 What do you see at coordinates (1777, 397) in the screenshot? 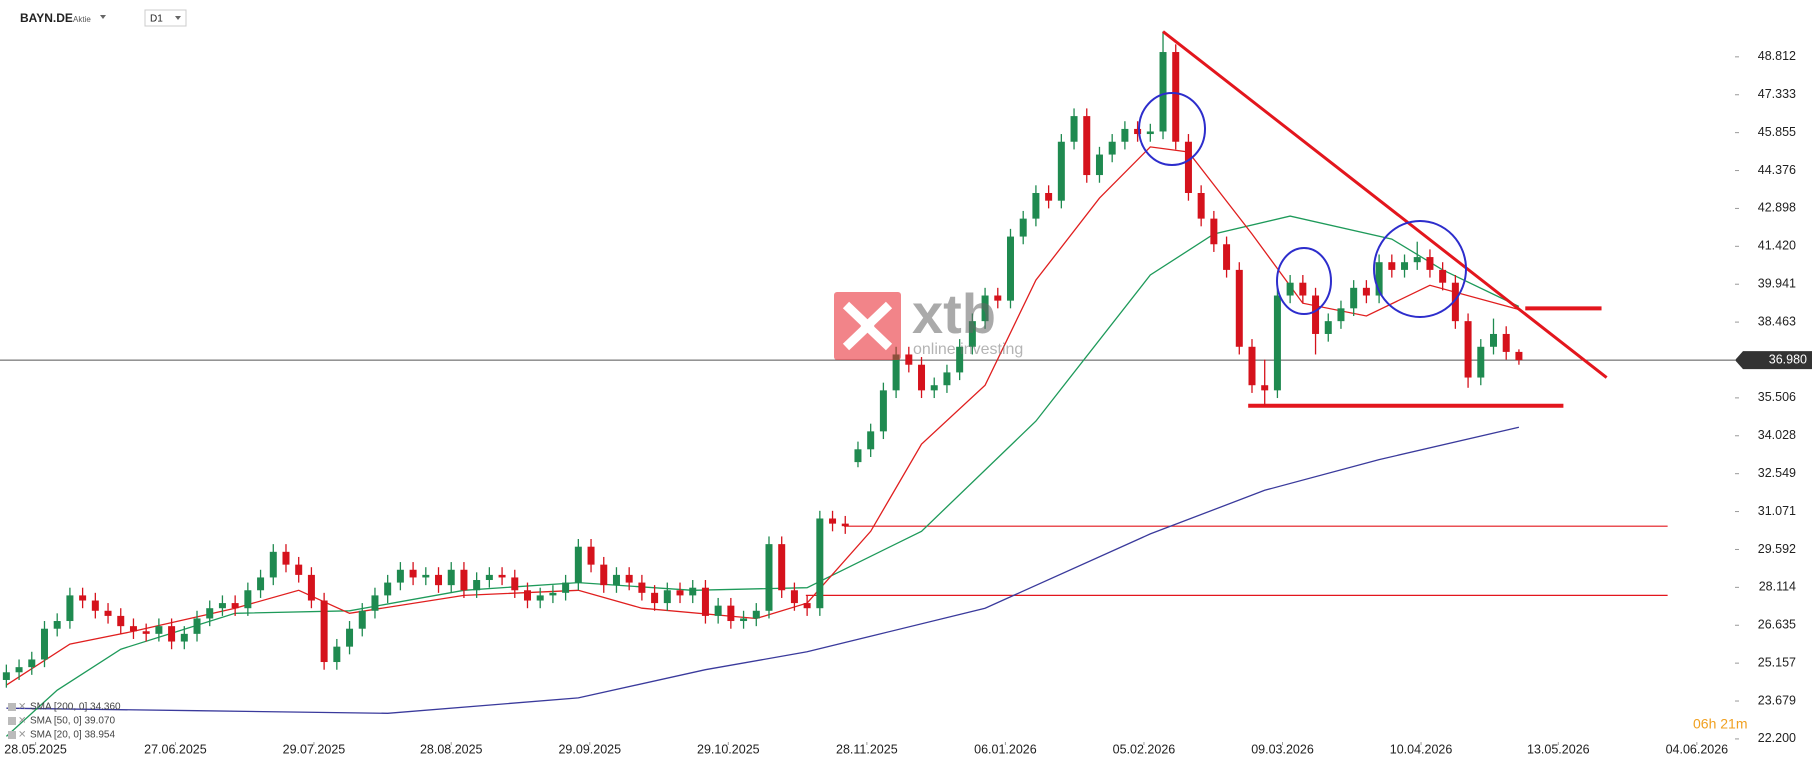
I see `y-tick-label: 35.506` at bounding box center [1777, 397].